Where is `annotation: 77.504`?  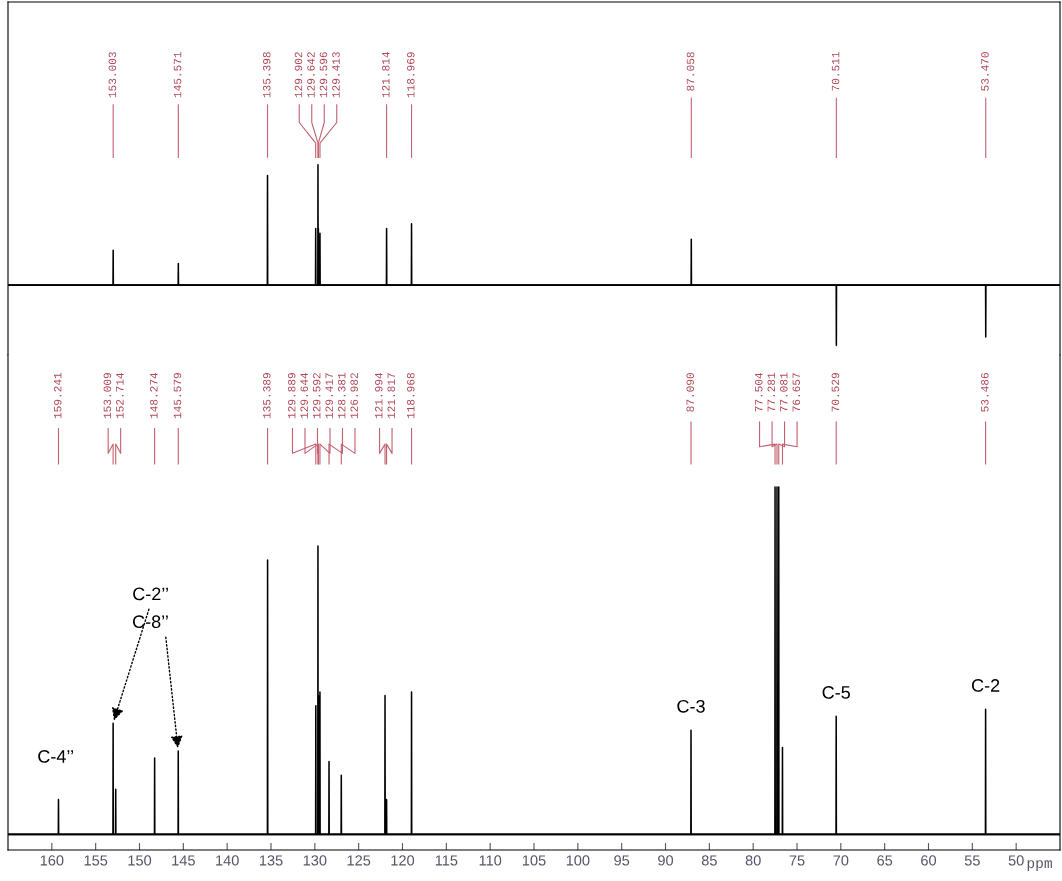
annotation: 77.504 is located at coordinates (759, 392).